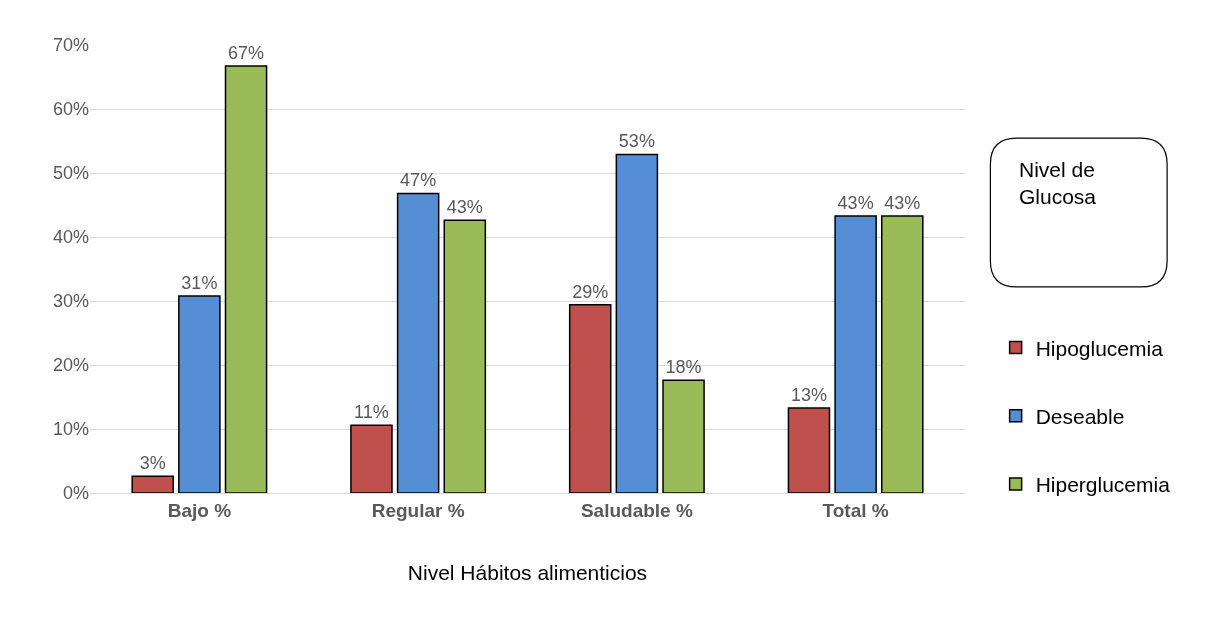 Image resolution: width=1211 pixels, height=624 pixels. I want to click on y-tick-label: 20%, so click(70, 365).